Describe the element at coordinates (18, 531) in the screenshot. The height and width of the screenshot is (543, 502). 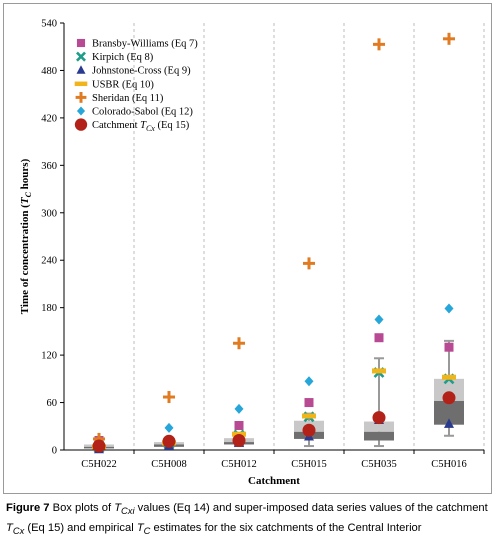
I see `caption-sub-2: Cx` at that location.